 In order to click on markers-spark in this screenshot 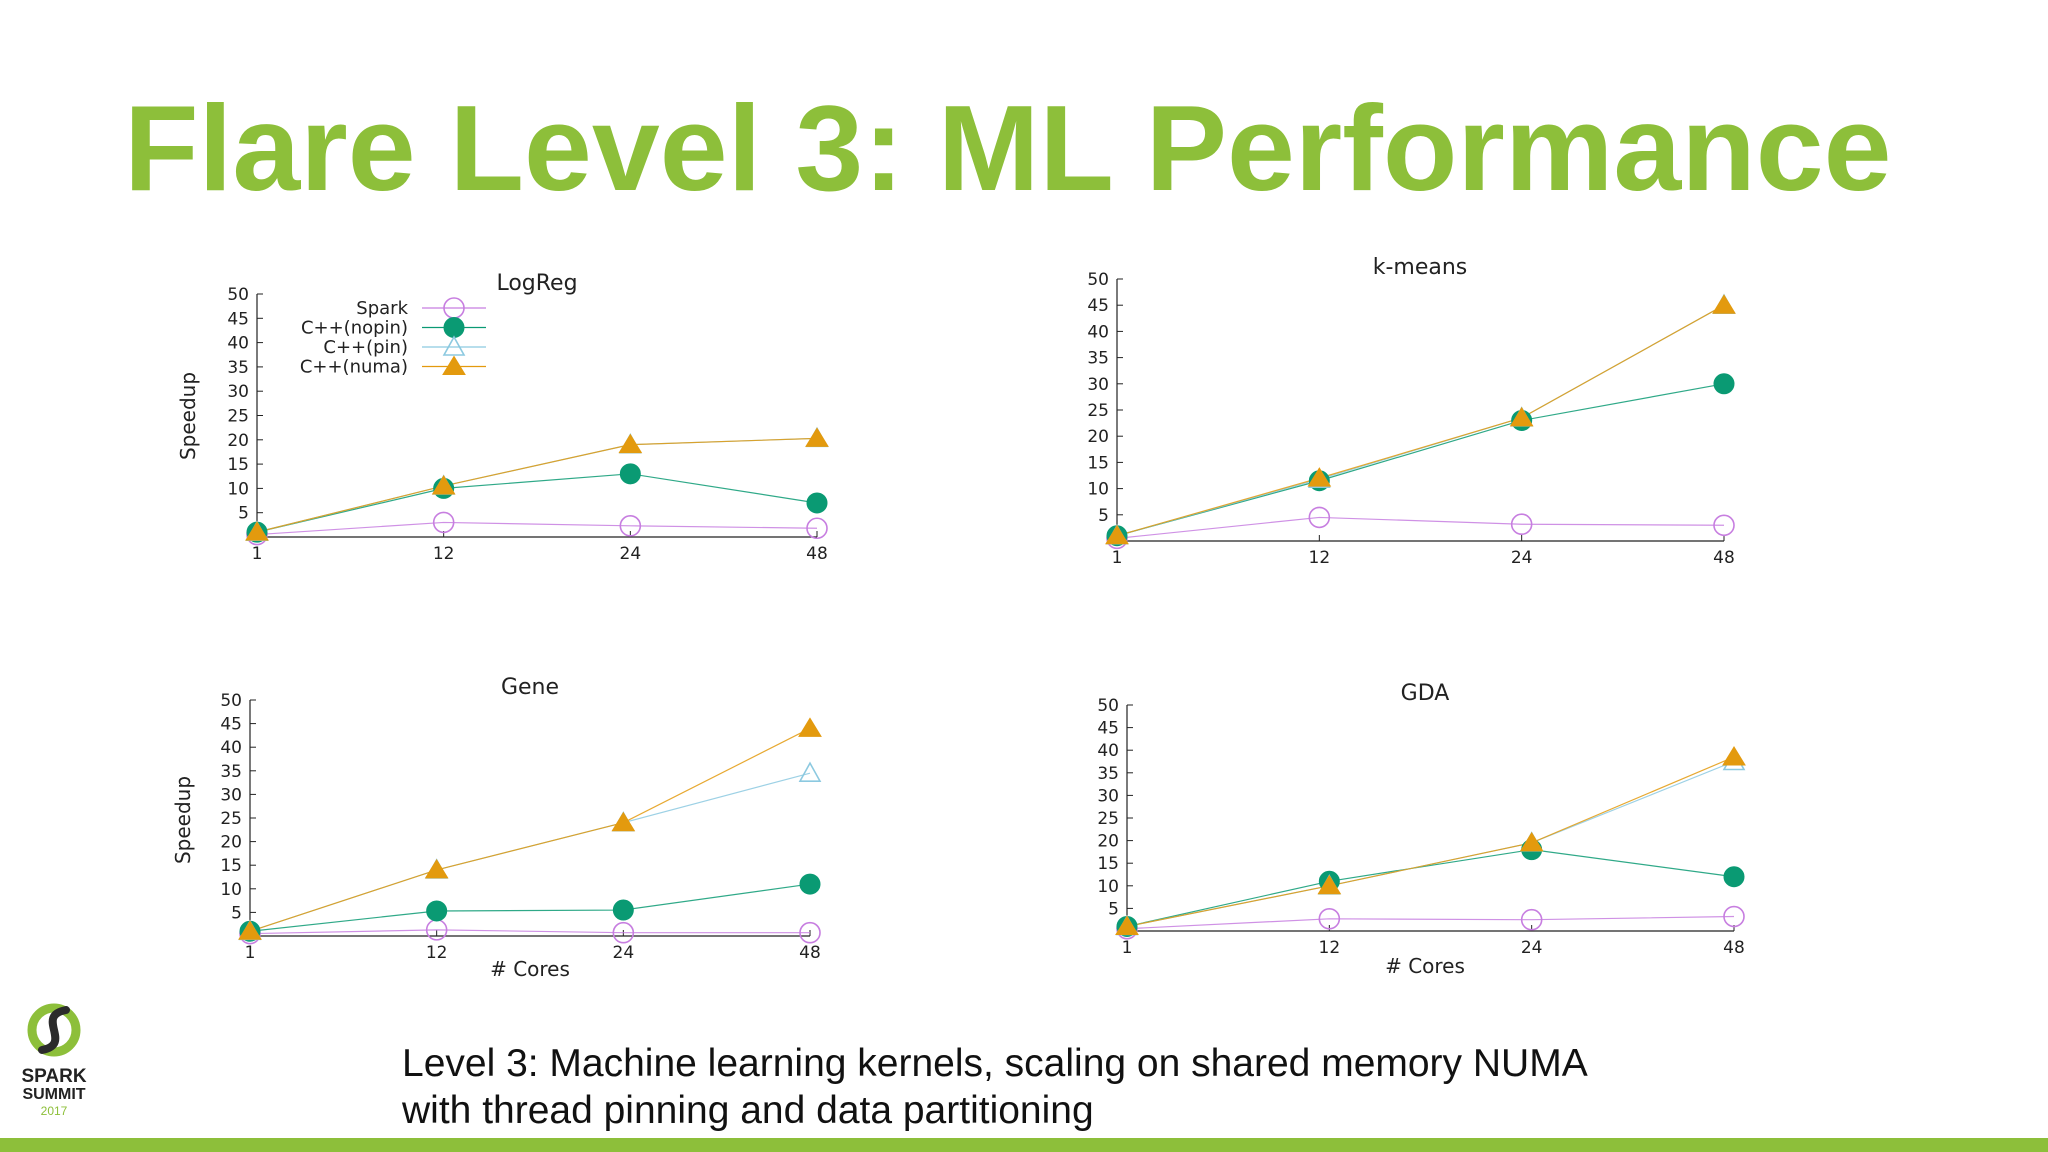, I will do `click(1420, 528)`.